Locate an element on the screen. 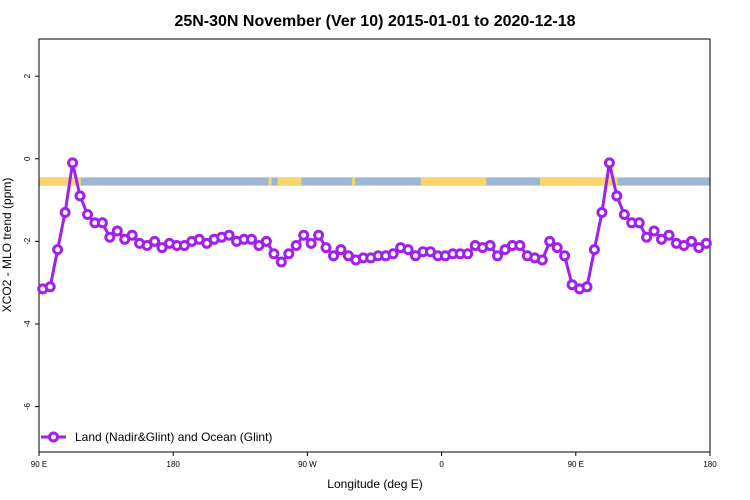 The height and width of the screenshot is (500, 750). legend: Land (Nadir&Glint) and Ocean (Glint) is located at coordinates (156, 437).